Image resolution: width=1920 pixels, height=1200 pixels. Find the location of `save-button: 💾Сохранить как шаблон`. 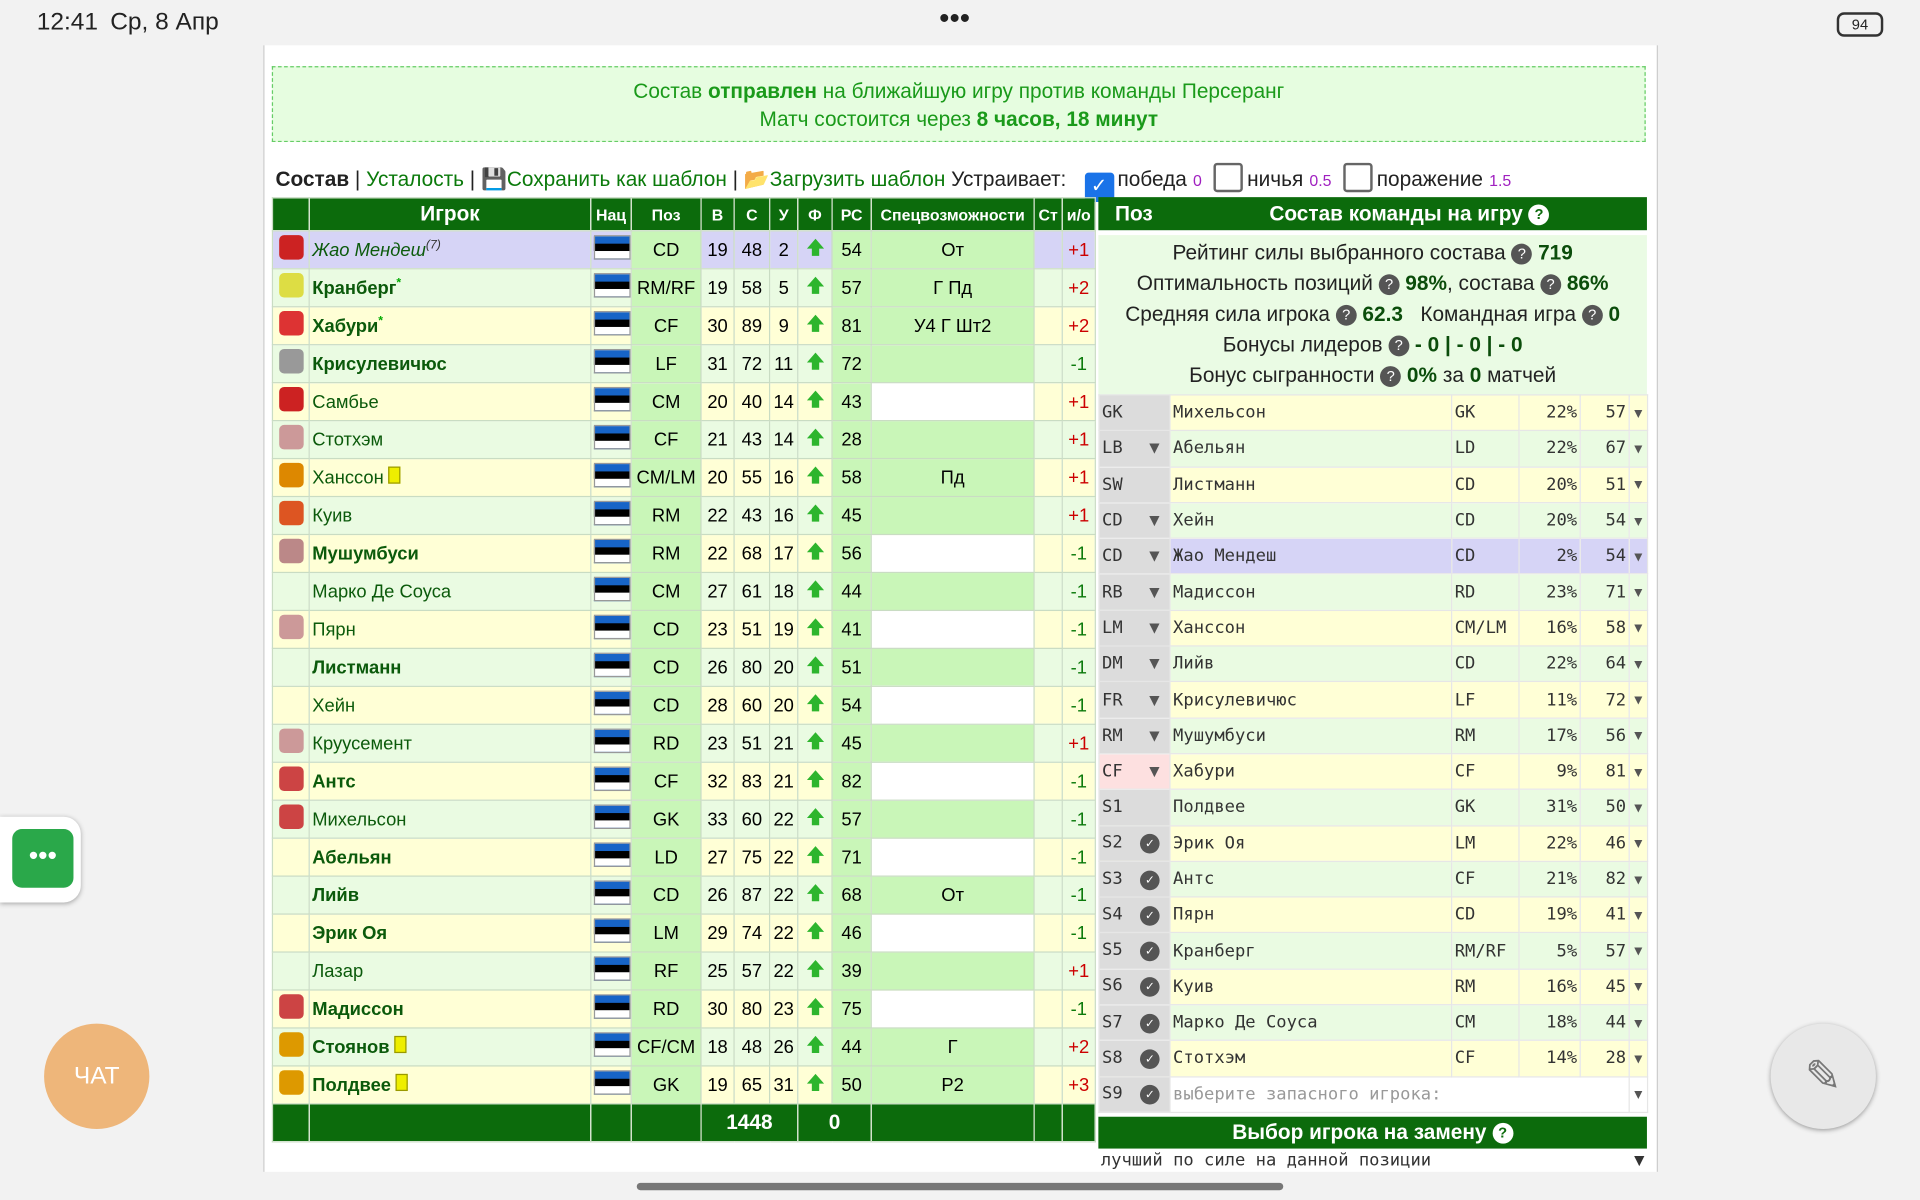

save-button: 💾Сохранить как шаблон is located at coordinates (603, 179).